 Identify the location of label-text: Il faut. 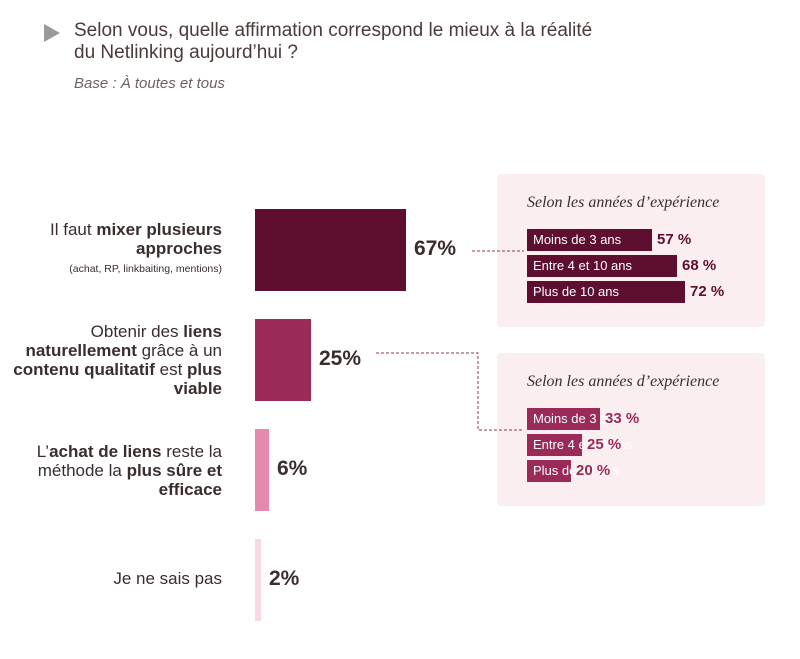
(73, 229).